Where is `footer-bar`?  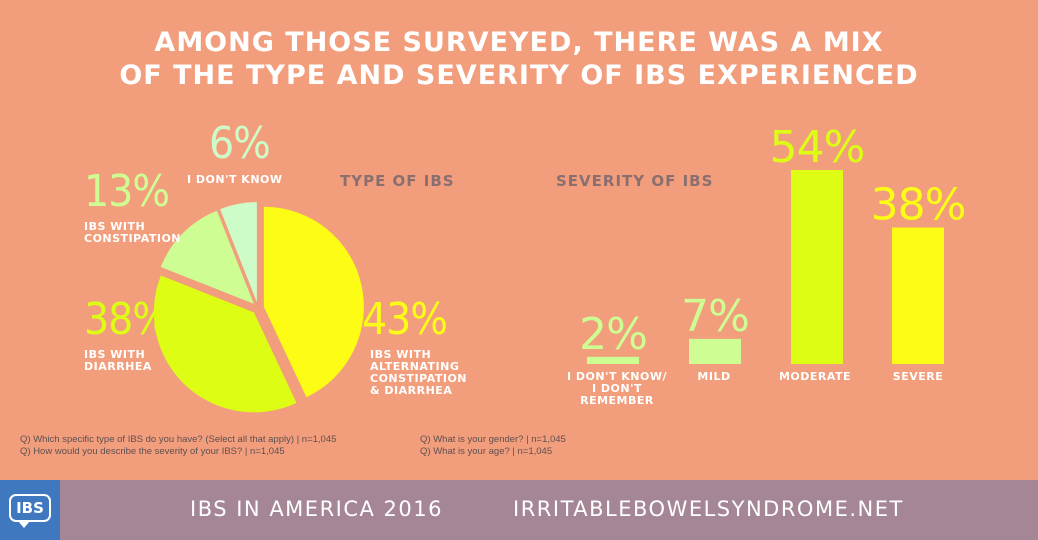 footer-bar is located at coordinates (519, 510).